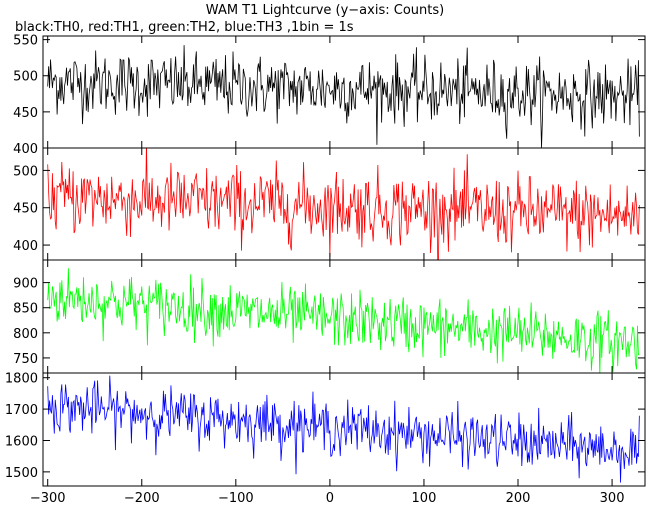  Describe the element at coordinates (330, 498) in the screenshot. I see `x-tick-label: 0` at that location.